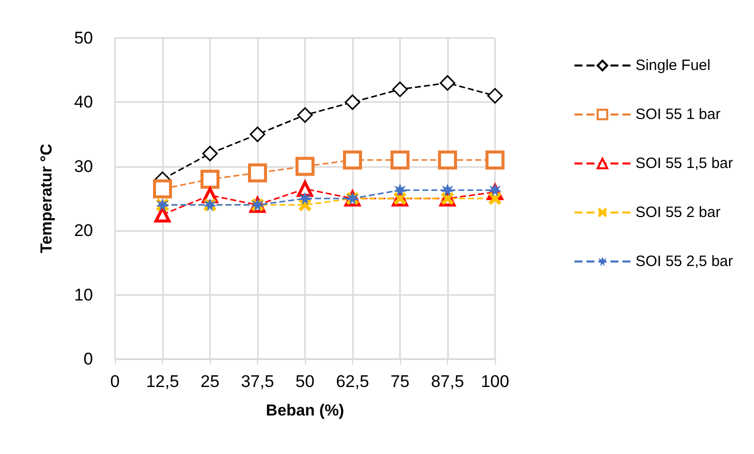 The width and height of the screenshot is (754, 454). I want to click on x-tick-label: 37,5, so click(257, 381).